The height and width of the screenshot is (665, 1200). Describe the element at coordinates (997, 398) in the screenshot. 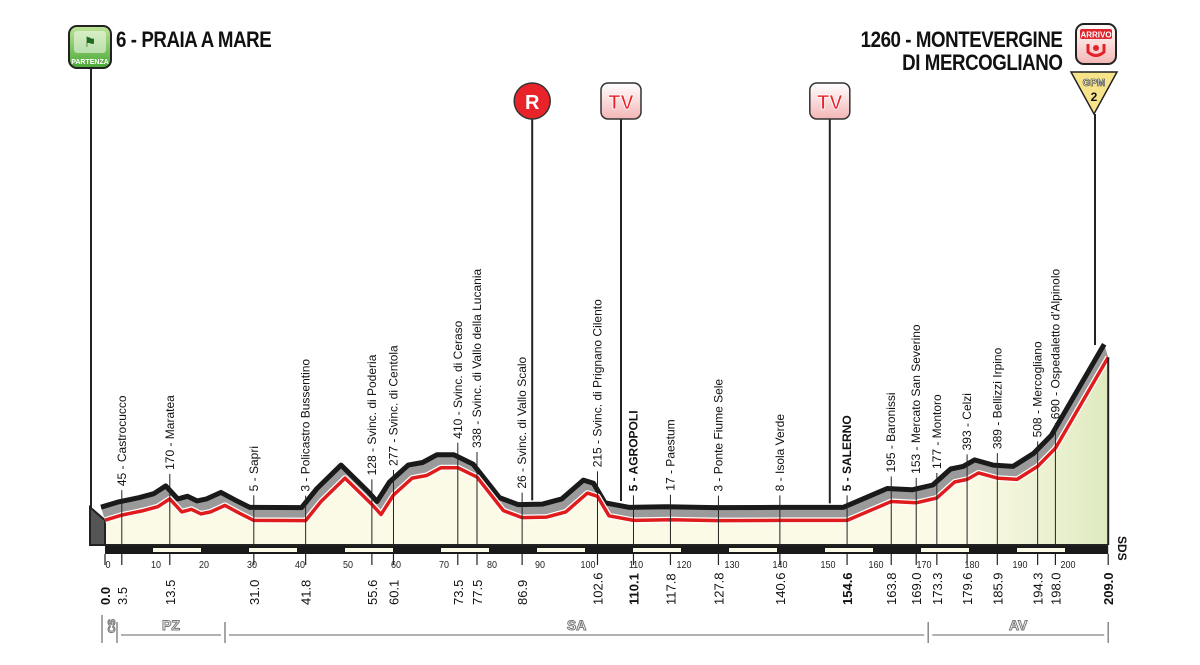

I see `waypoint-label: 389 - Bellizzi Irpino` at that location.